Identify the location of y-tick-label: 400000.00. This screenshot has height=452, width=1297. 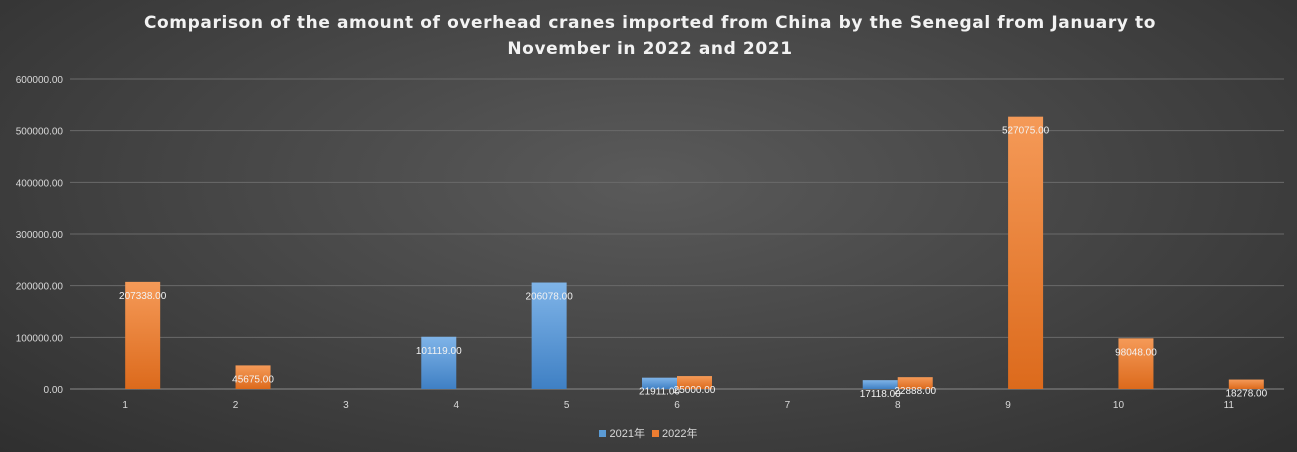
(40, 183).